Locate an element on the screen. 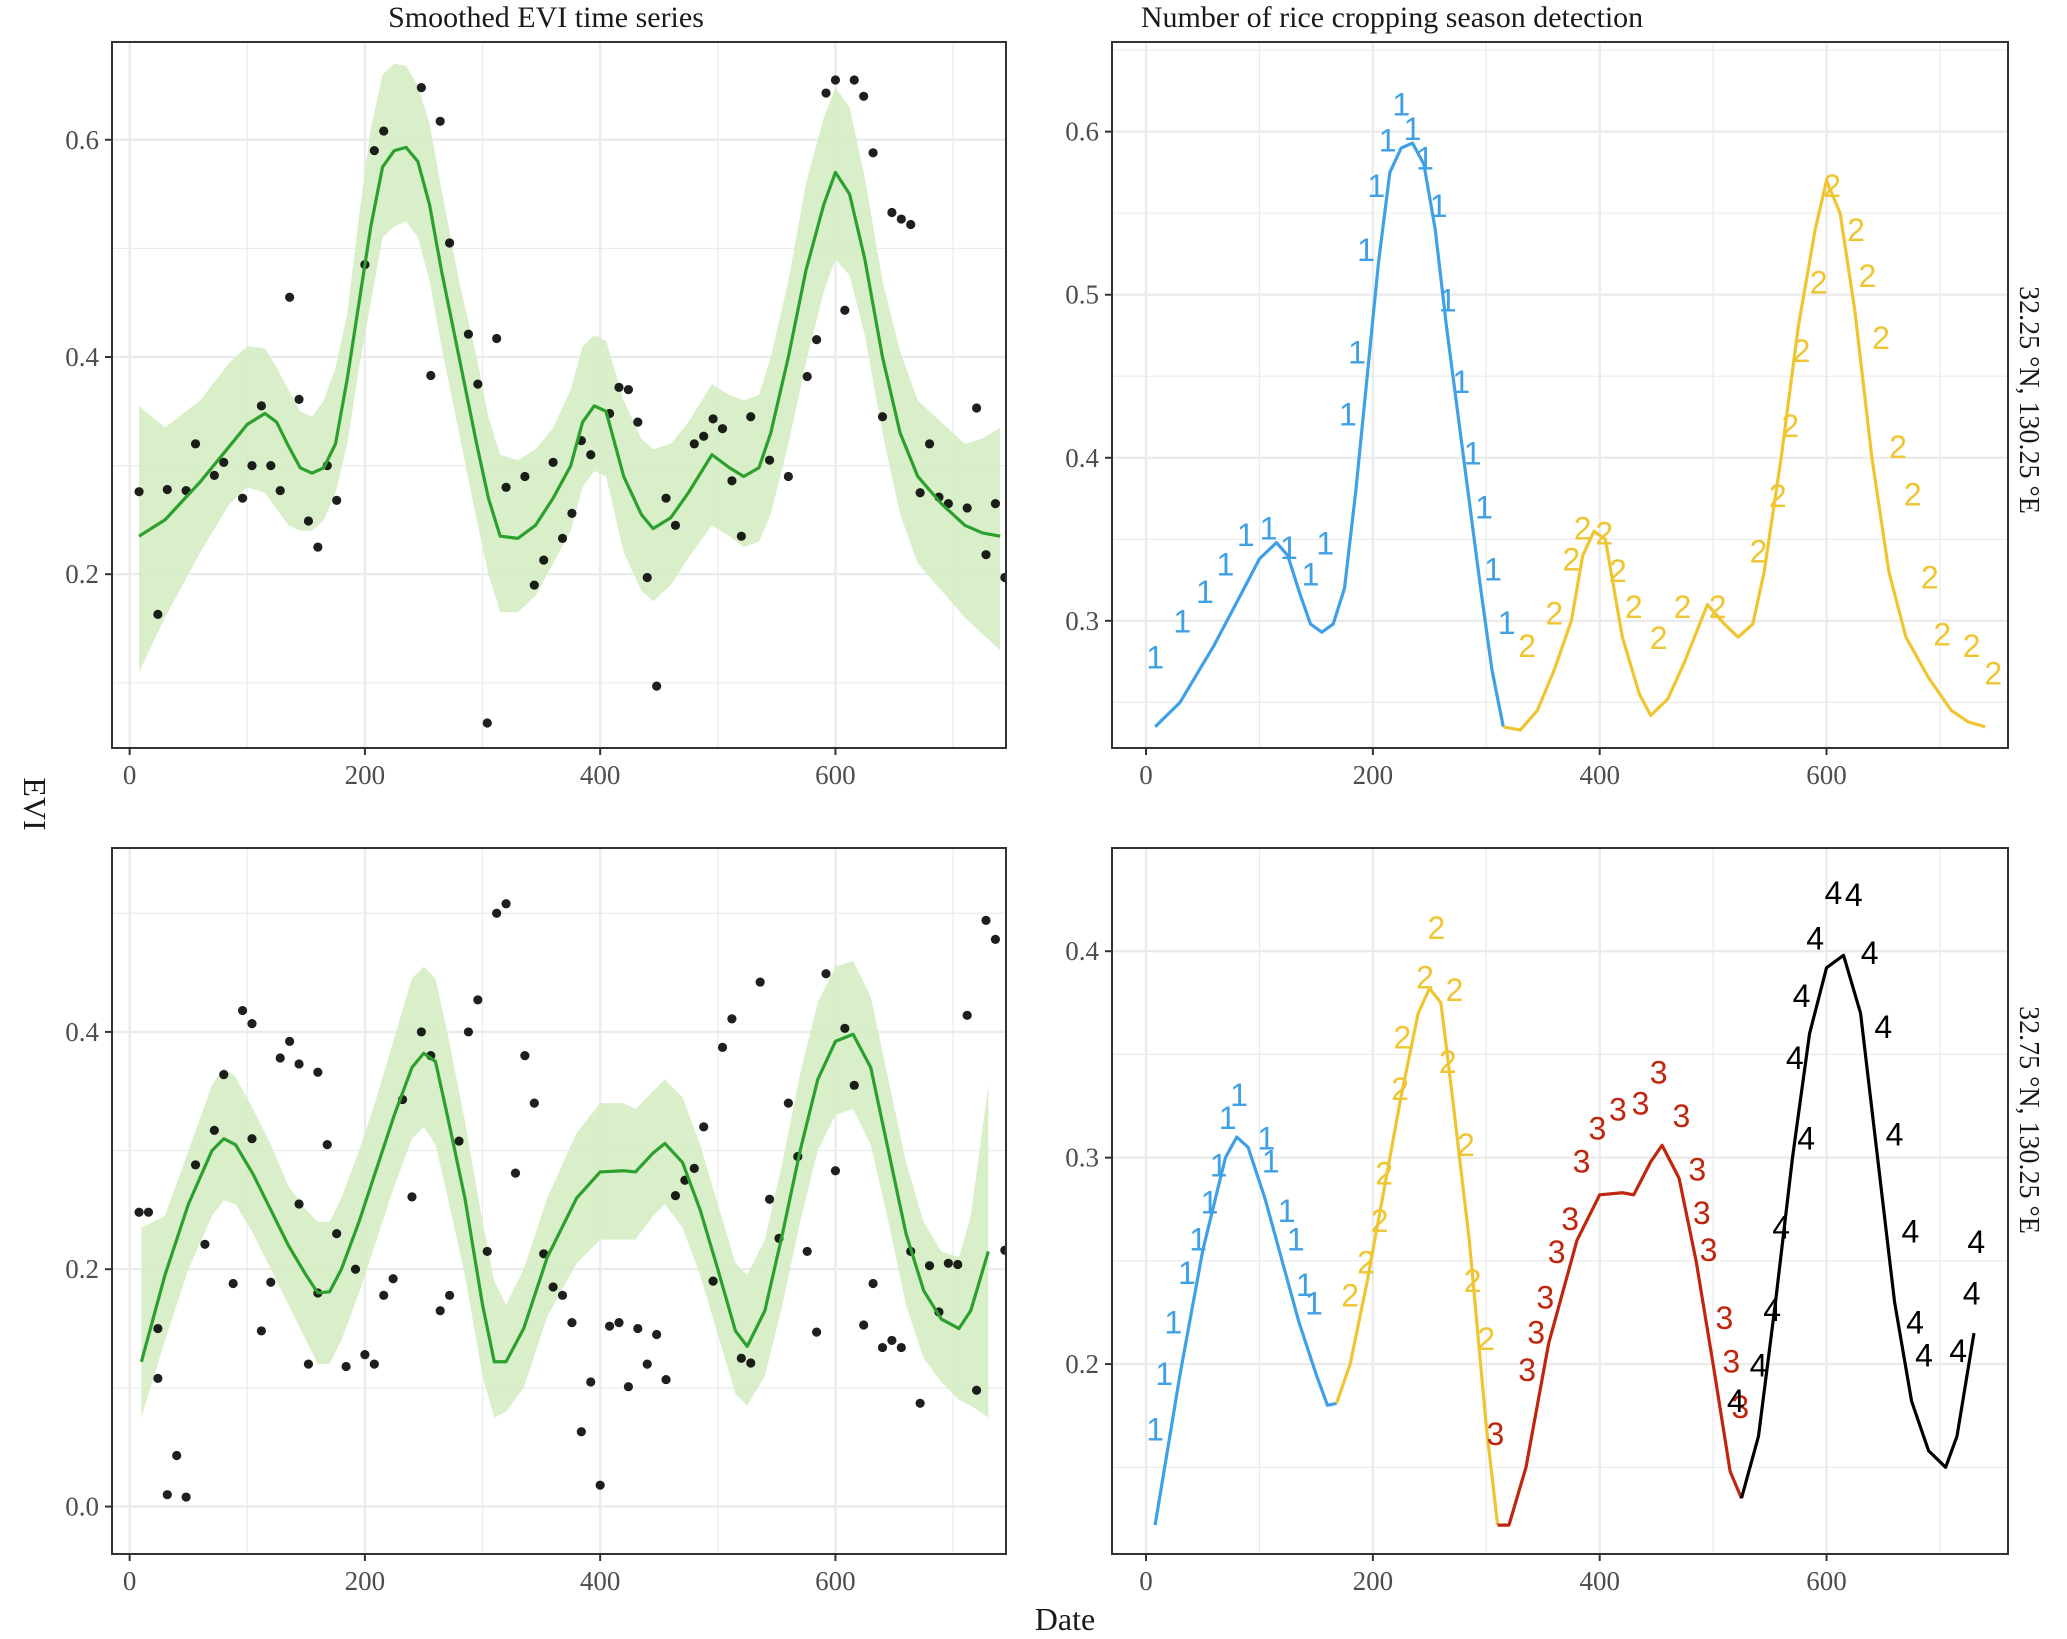 This screenshot has height=1639, width=2067. bottom-left-x-tick-label: 200 is located at coordinates (365, 1581).